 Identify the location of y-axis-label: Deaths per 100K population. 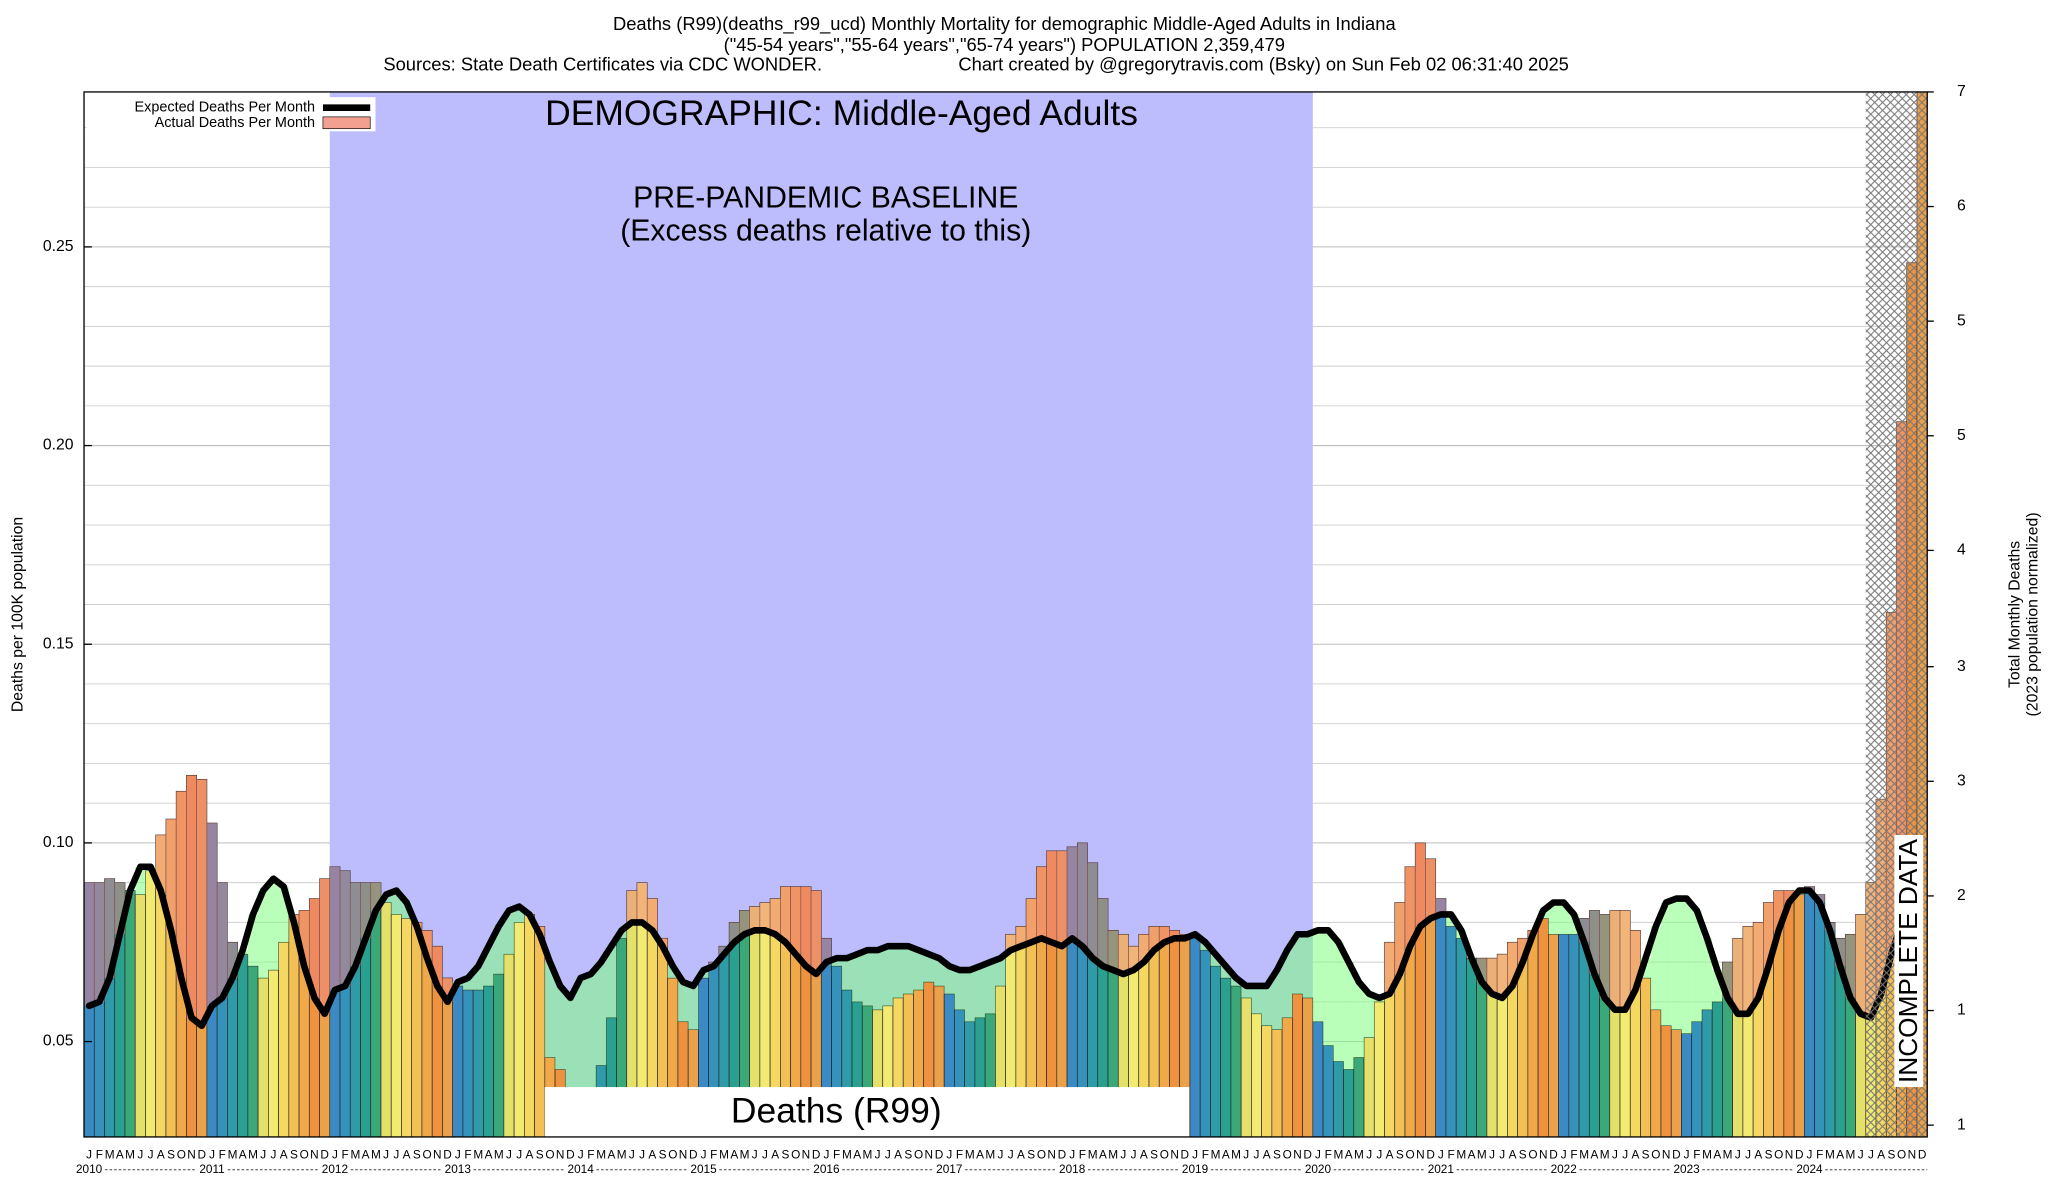
(18, 614).